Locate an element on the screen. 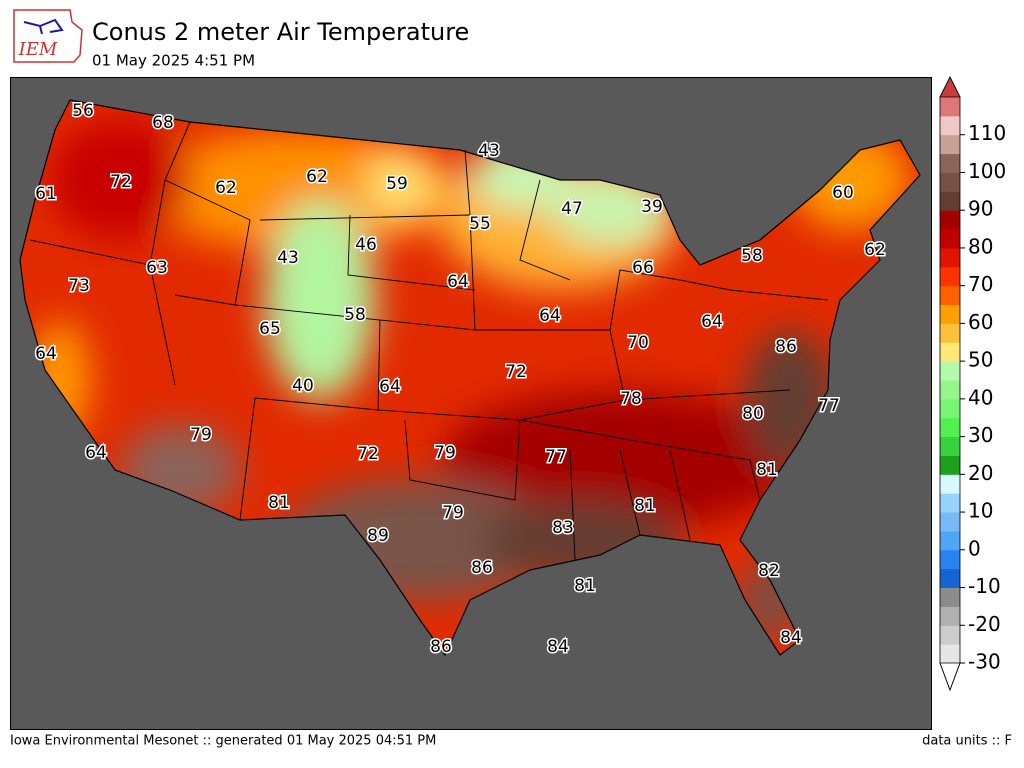  colorbar-arrow-top is located at coordinates (950, 87).